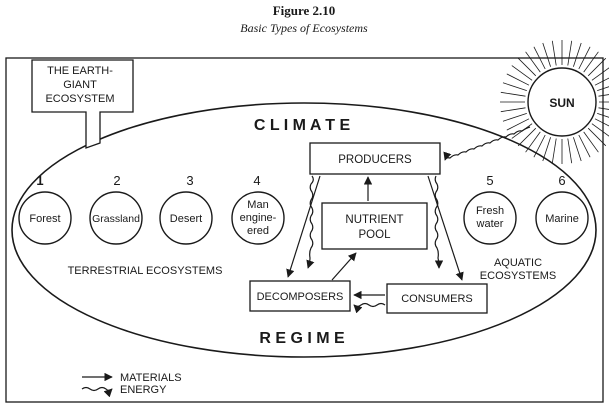 This screenshot has width=609, height=413. I want to click on consumers-box, so click(437, 298).